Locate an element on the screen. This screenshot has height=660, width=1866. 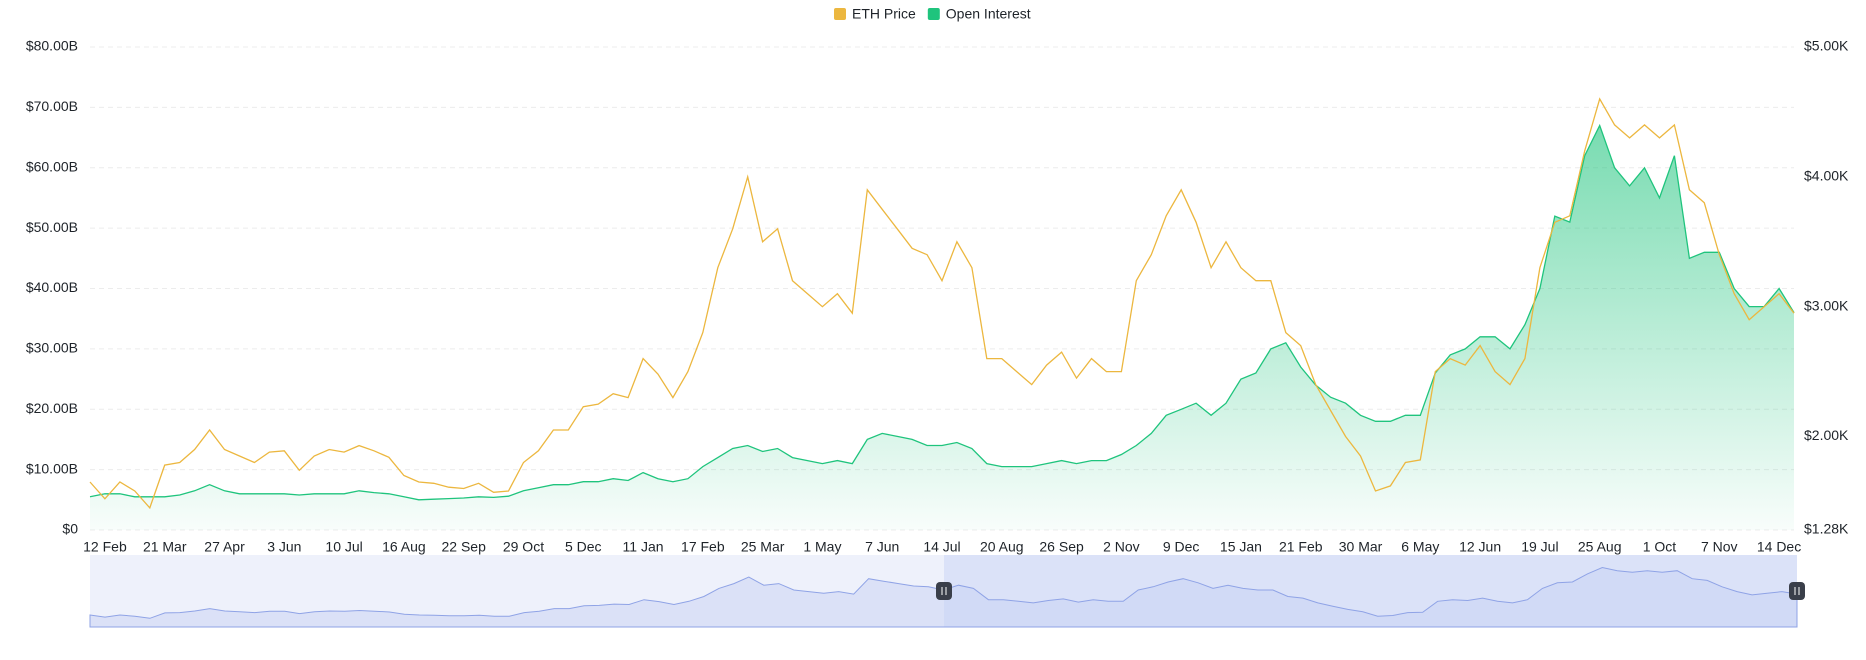
x-tick-label: 5 Dec is located at coordinates (583, 547).